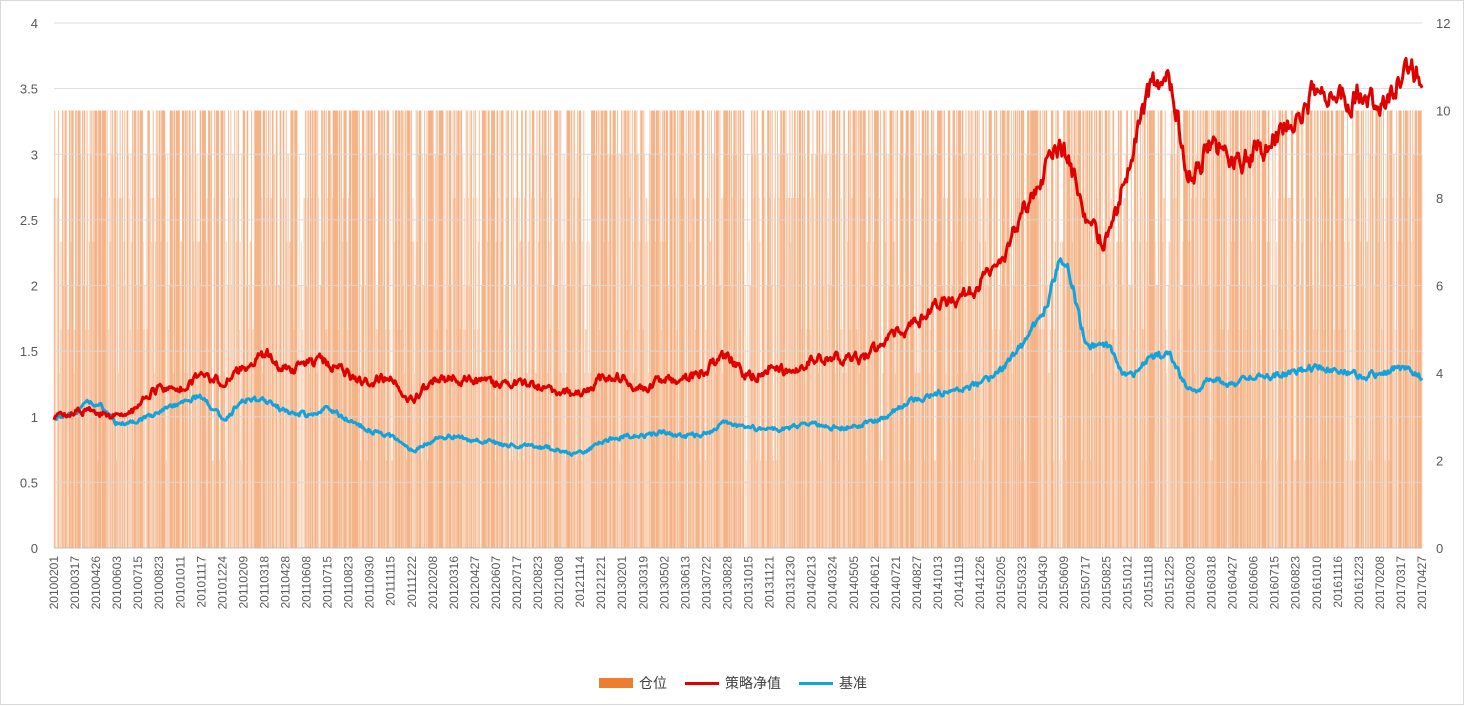  I want to click on x-tick-label: 20111222, so click(412, 582).